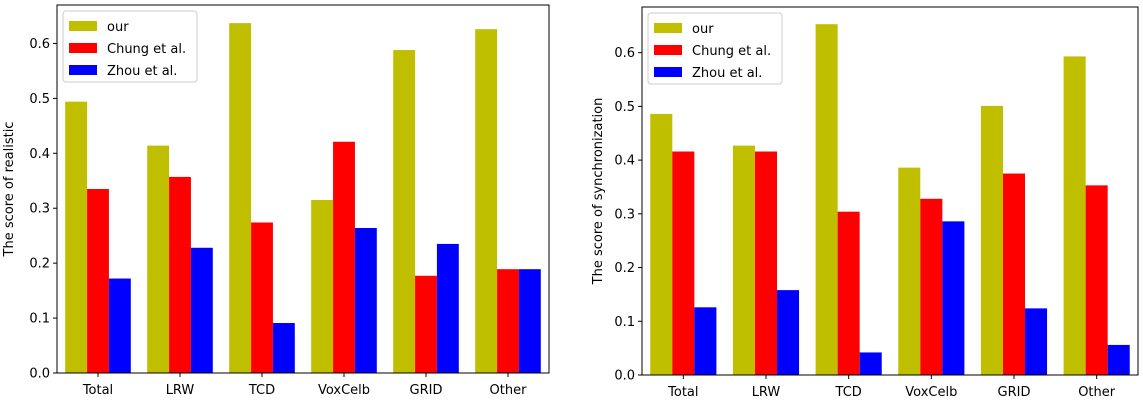 The image size is (1143, 400). What do you see at coordinates (598, 192) in the screenshot?
I see `y-axis-label: The score of synchronization` at bounding box center [598, 192].